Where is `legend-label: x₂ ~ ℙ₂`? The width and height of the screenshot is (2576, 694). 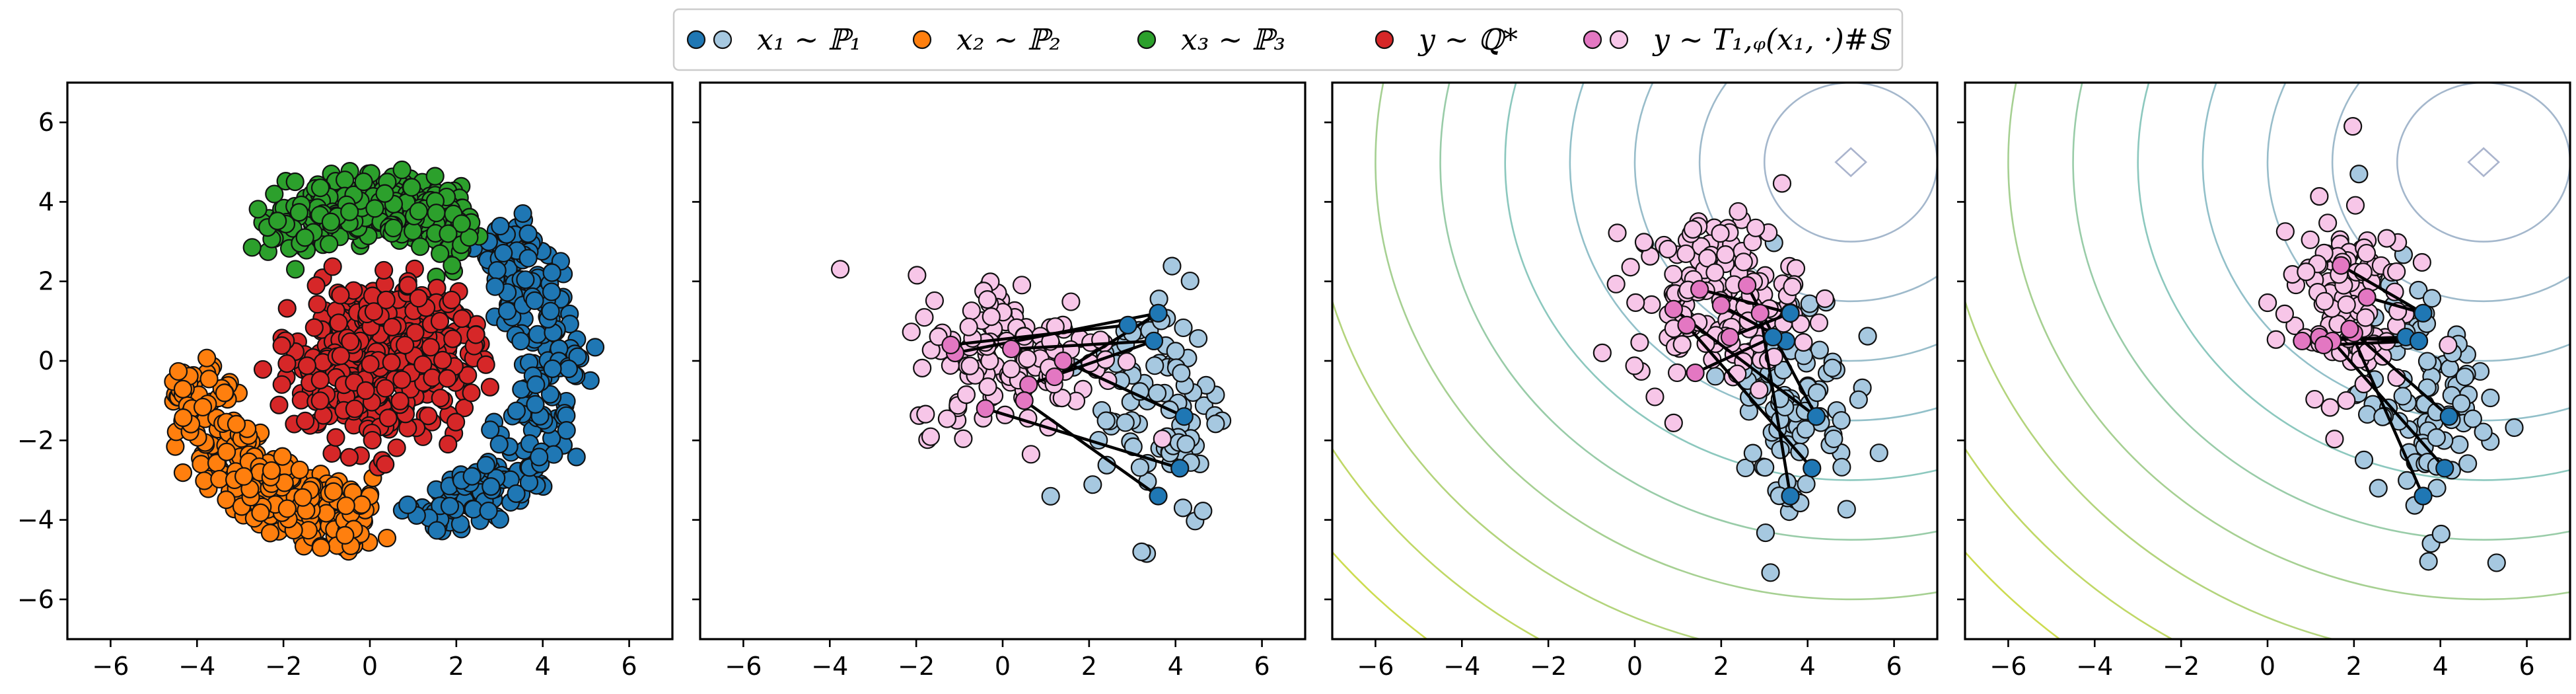 legend-label: x₂ ~ ℙ₂ is located at coordinates (1009, 40).